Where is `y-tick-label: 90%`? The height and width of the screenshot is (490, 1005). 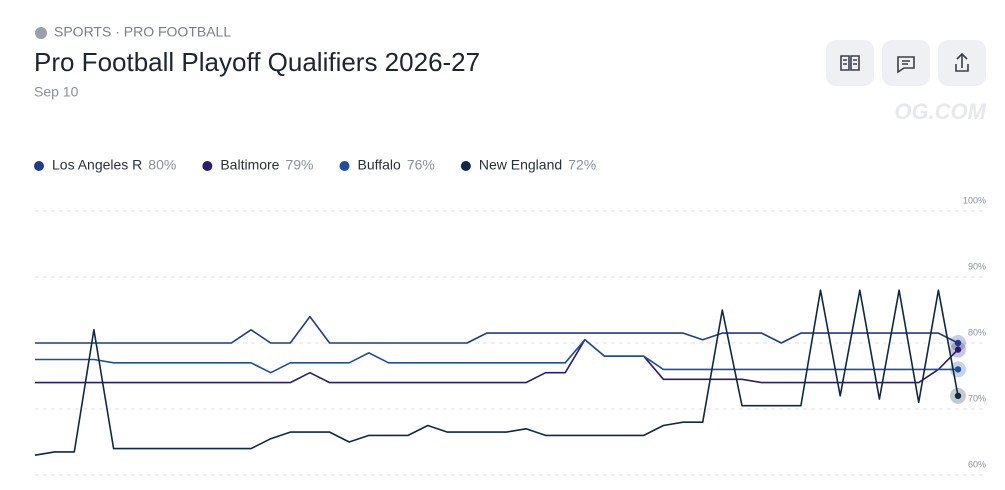
y-tick-label: 90% is located at coordinates (977, 266).